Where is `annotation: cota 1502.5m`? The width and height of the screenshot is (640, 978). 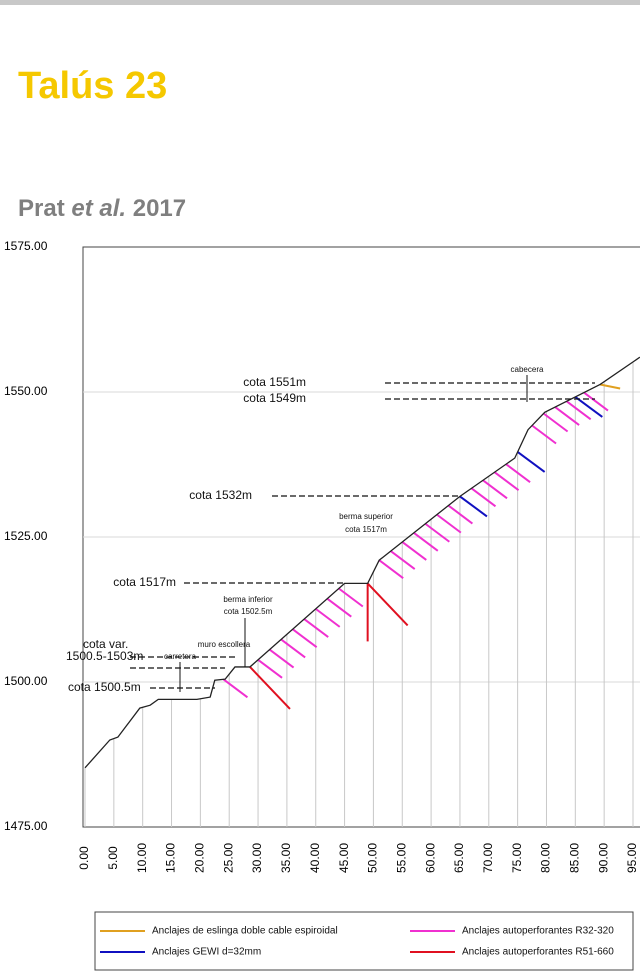 annotation: cota 1502.5m is located at coordinates (248, 611).